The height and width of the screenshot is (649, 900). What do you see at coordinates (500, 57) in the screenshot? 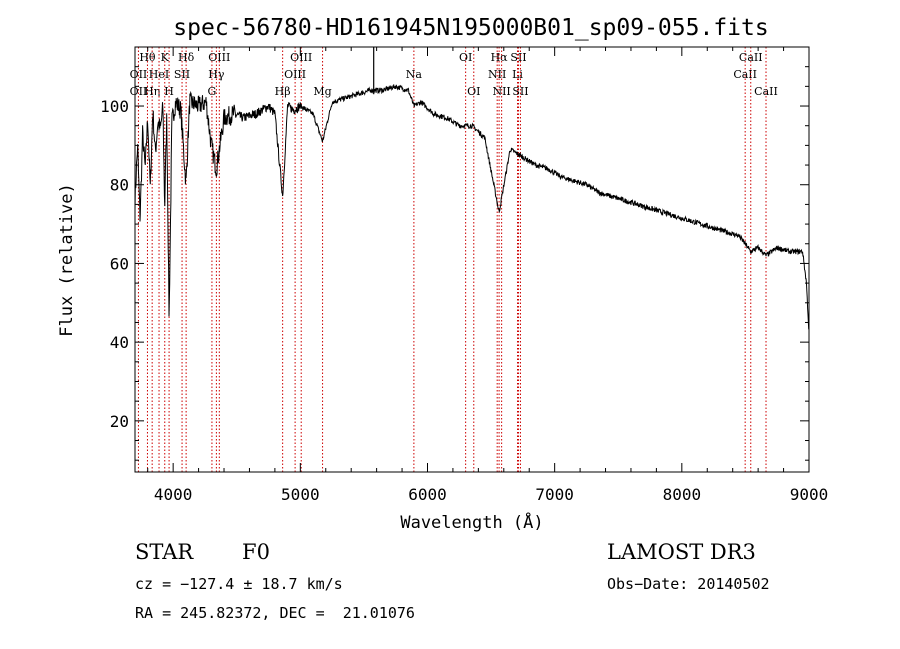
I see `line-label: Hα` at bounding box center [500, 57].